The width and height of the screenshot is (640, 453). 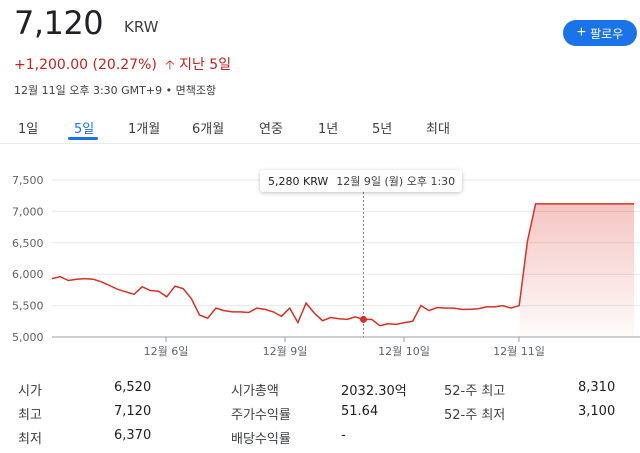 What do you see at coordinates (404, 351) in the screenshot?
I see `x-tick-label: 12월 10일` at bounding box center [404, 351].